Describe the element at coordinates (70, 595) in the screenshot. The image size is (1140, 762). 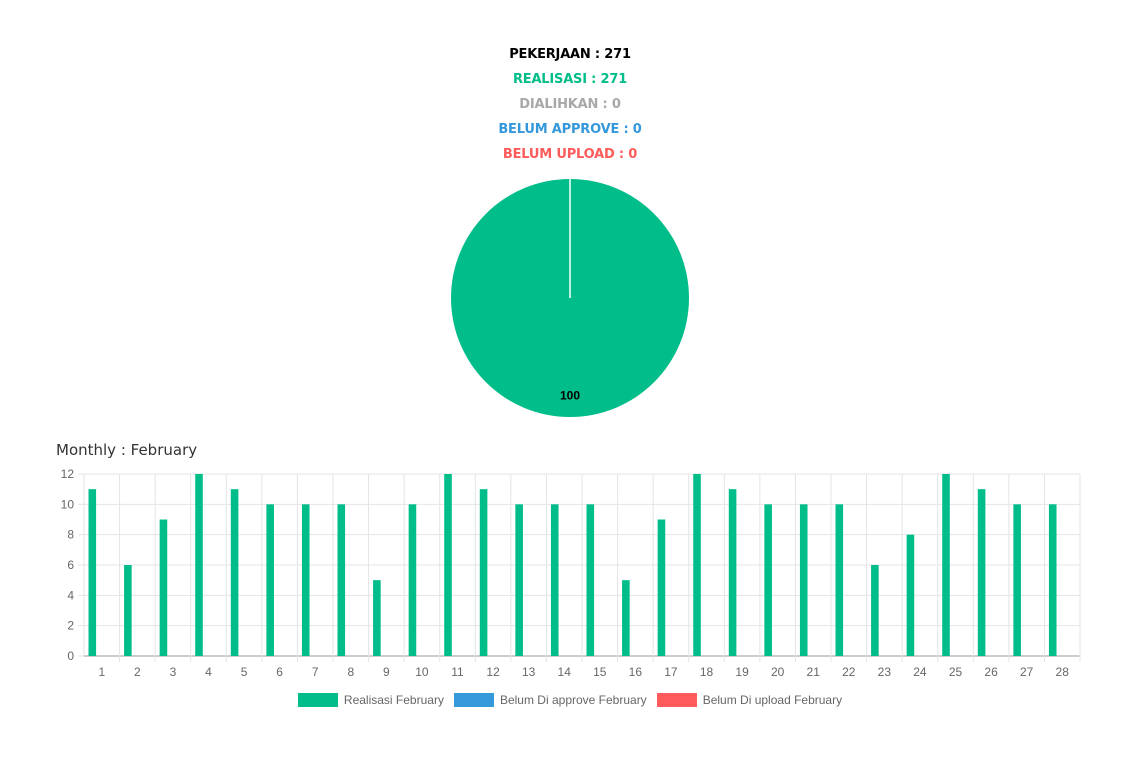
I see `y-tick-label: 4` at that location.